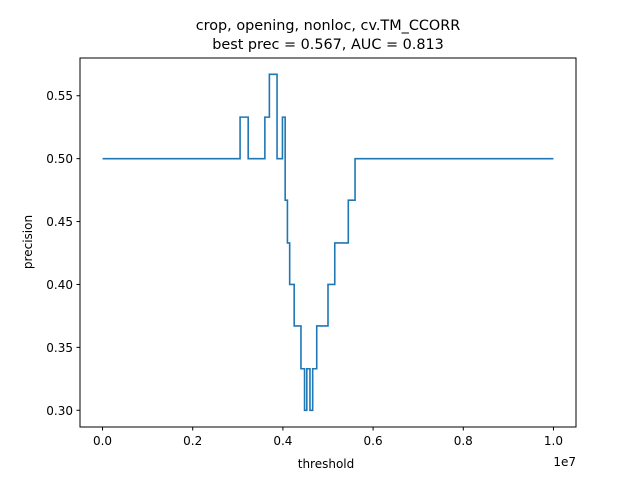 The image size is (640, 480). Describe the element at coordinates (328, 437) in the screenshot. I see `x-axis-ticks: 0.0 0.2 0.4 0.6 0.8 1.0` at that location.